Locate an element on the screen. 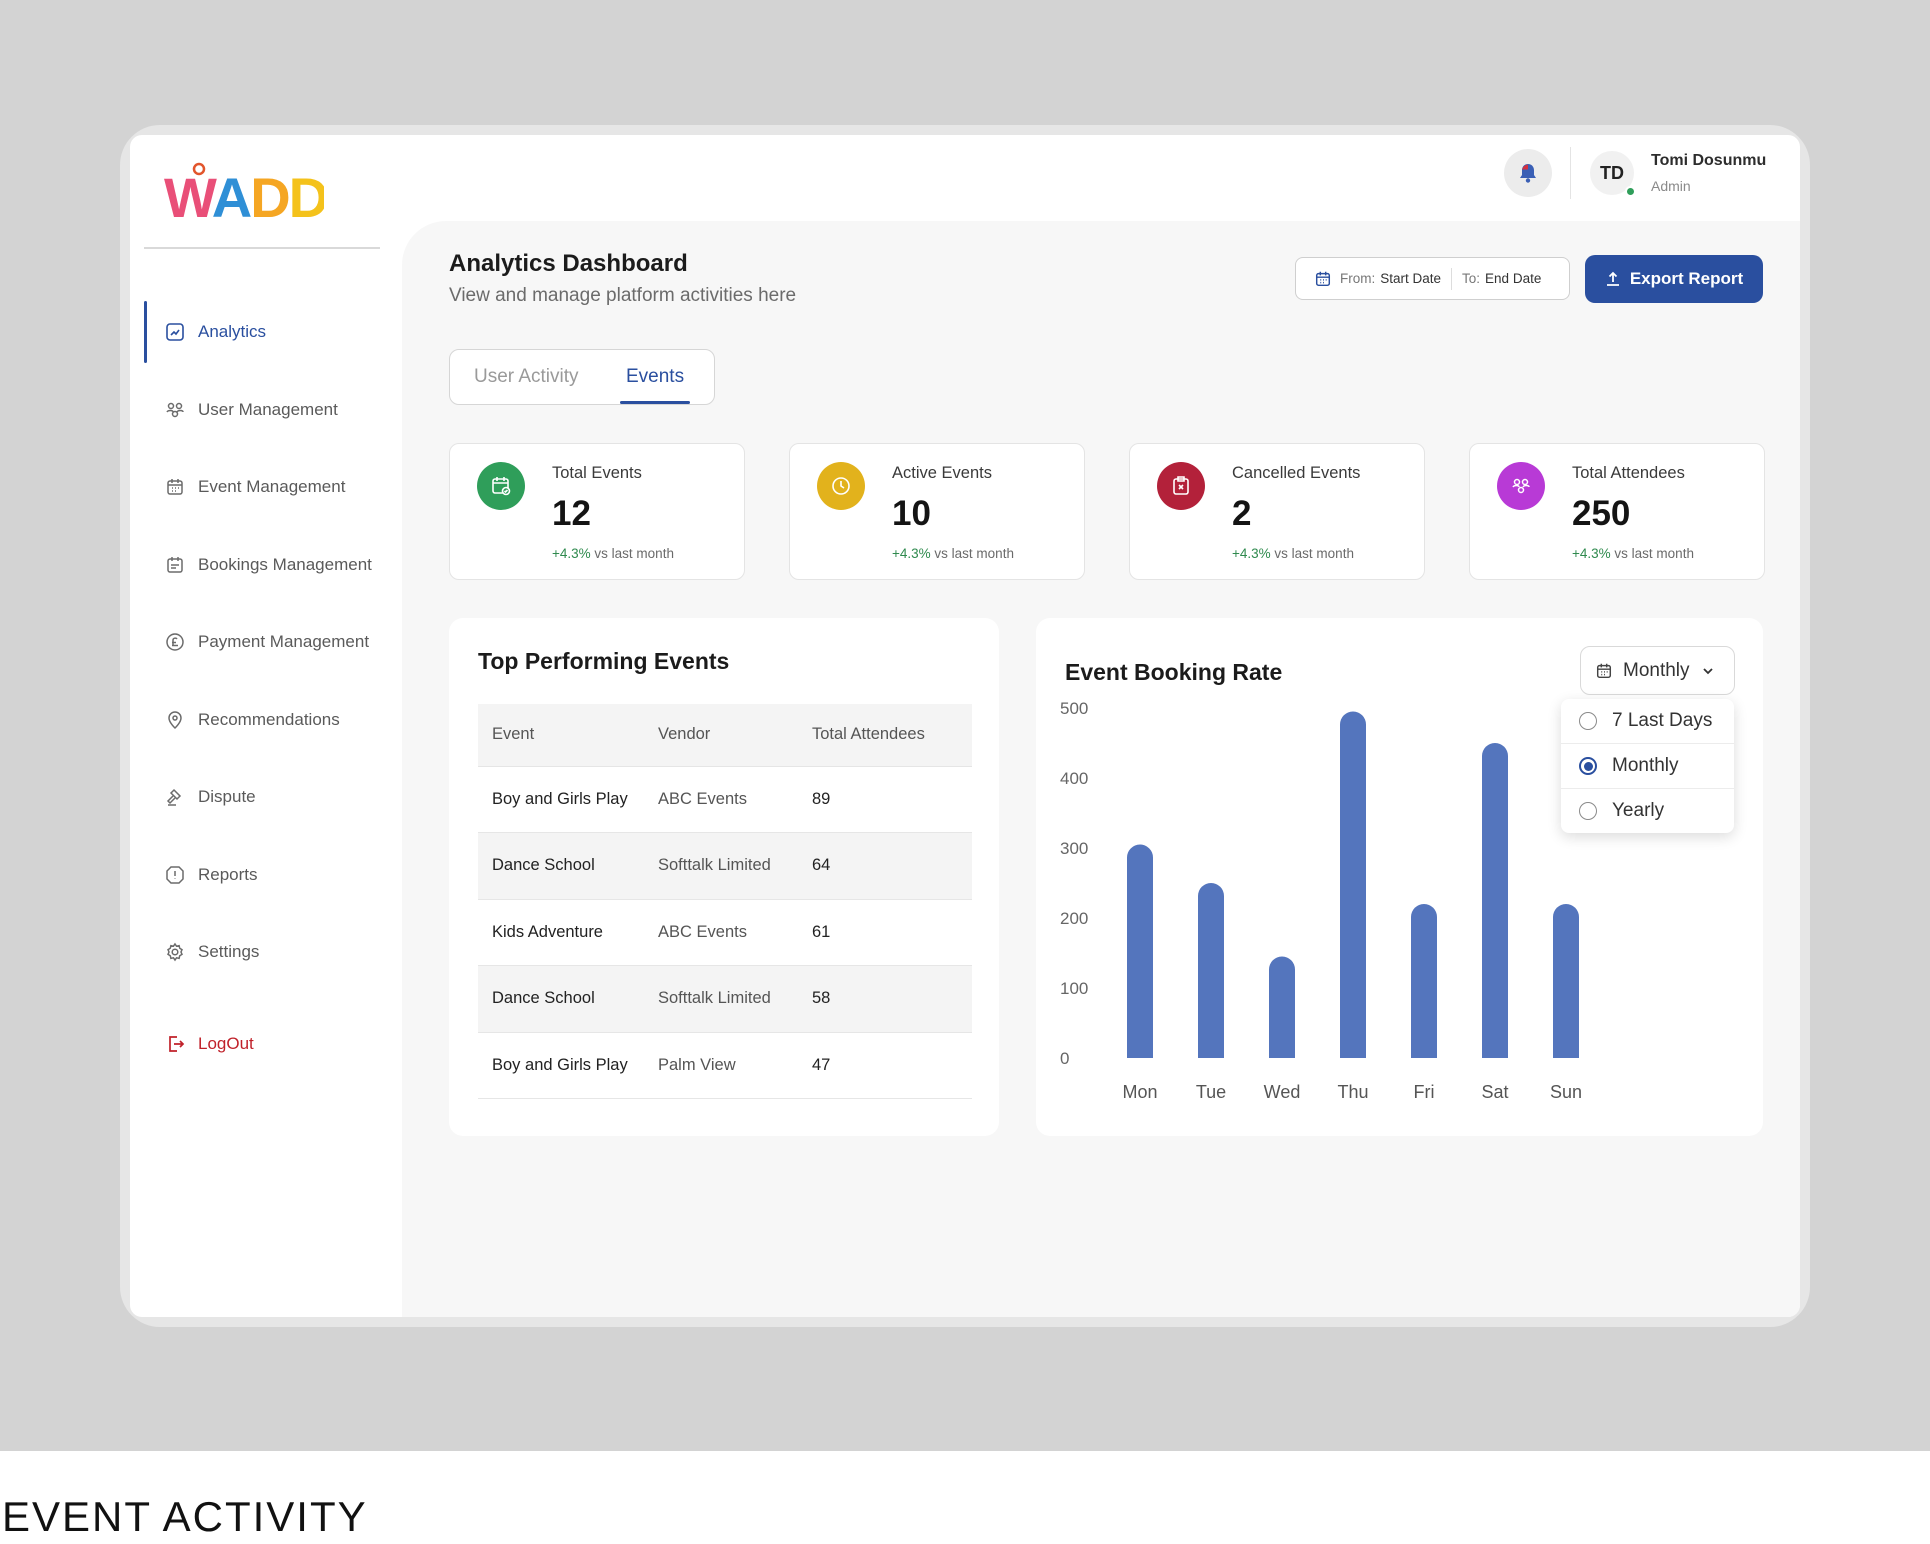 The height and width of the screenshot is (1544, 1930). svg-text: WADDLE is located at coordinates (244, 196).